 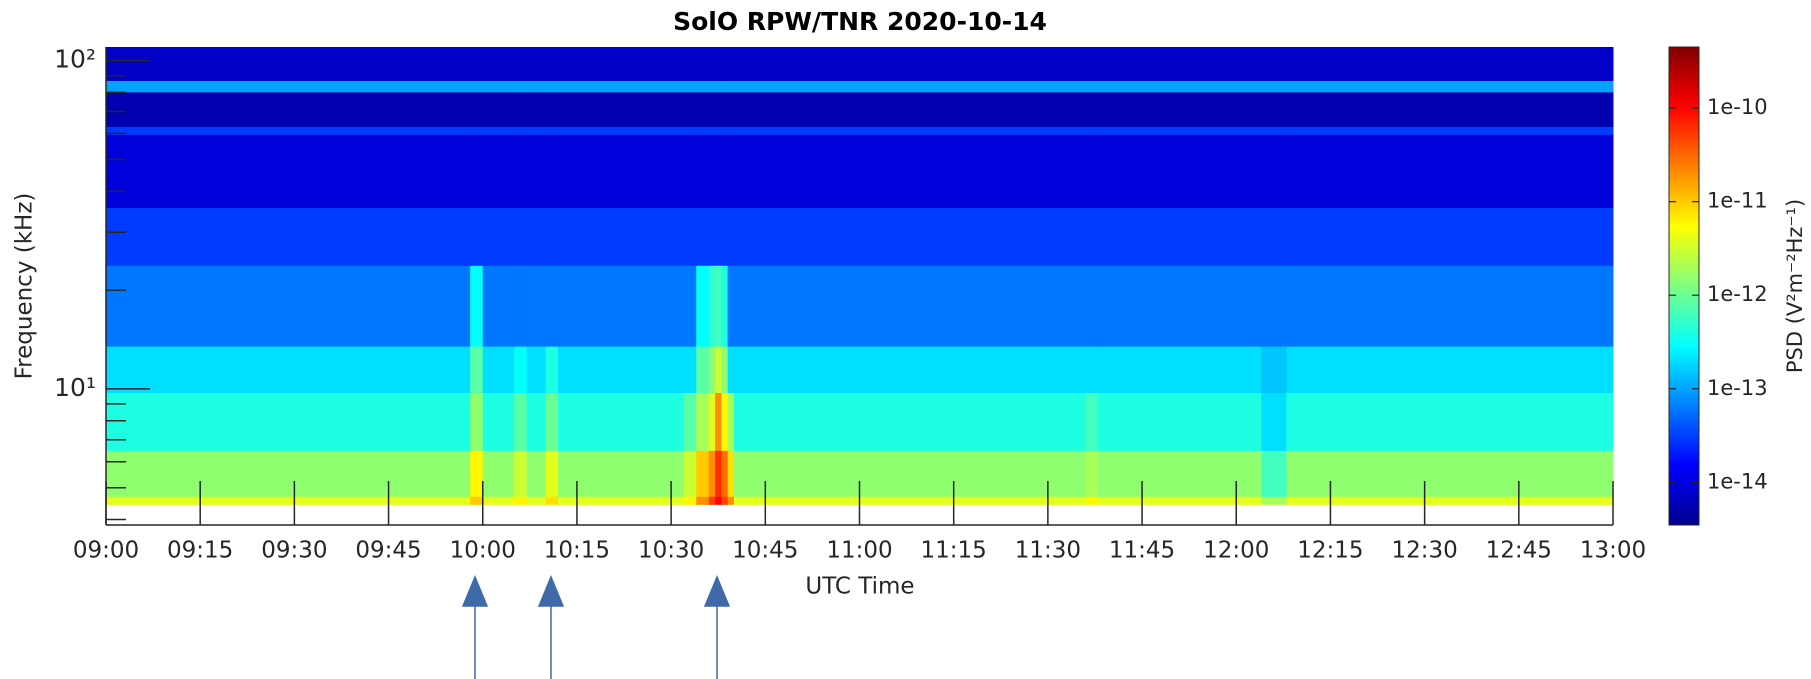 I want to click on x-tick-label: 12:15, so click(x=1330, y=551).